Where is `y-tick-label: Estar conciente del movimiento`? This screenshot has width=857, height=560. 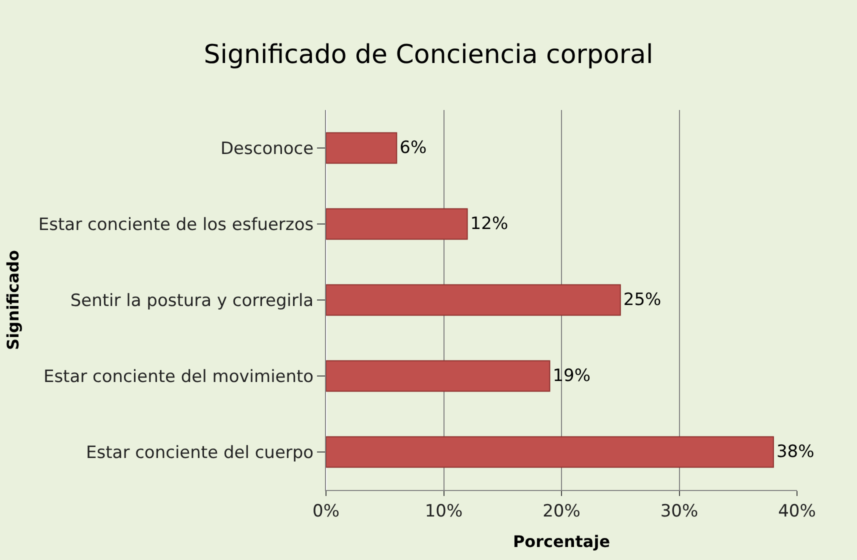 y-tick-label: Estar conciente del movimiento is located at coordinates (178, 376).